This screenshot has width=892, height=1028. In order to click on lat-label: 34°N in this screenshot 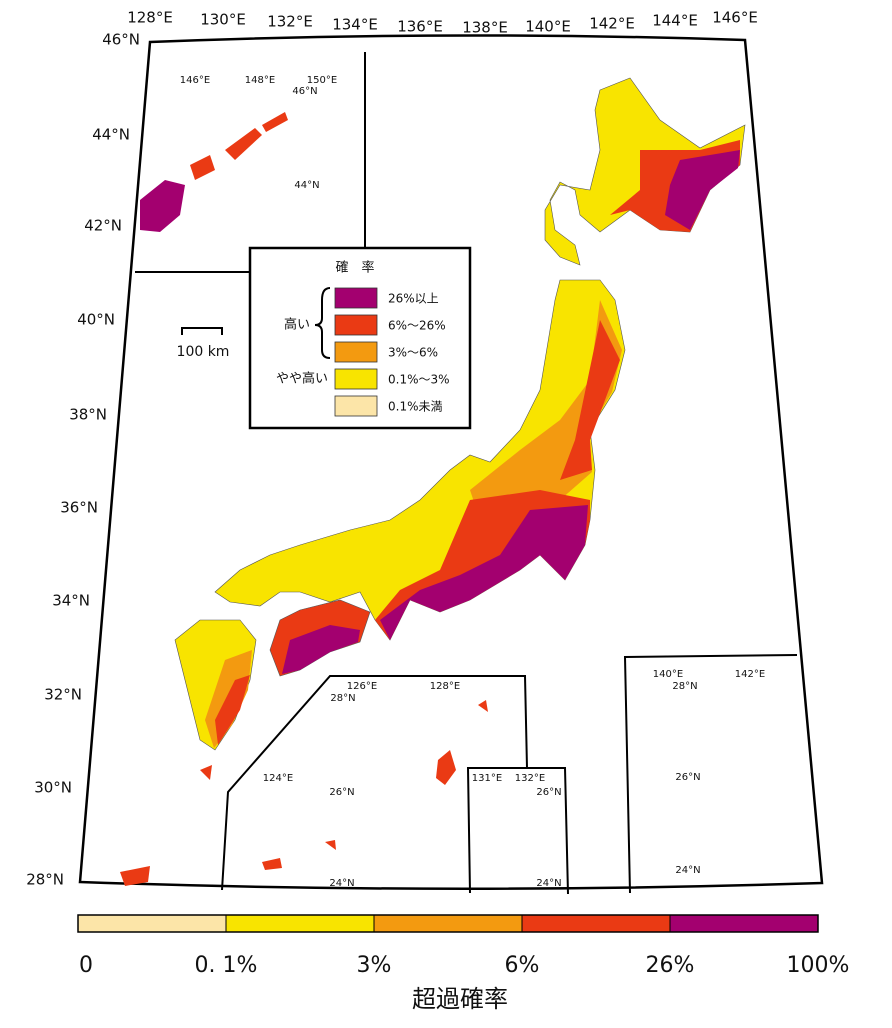, I will do `click(71, 601)`.